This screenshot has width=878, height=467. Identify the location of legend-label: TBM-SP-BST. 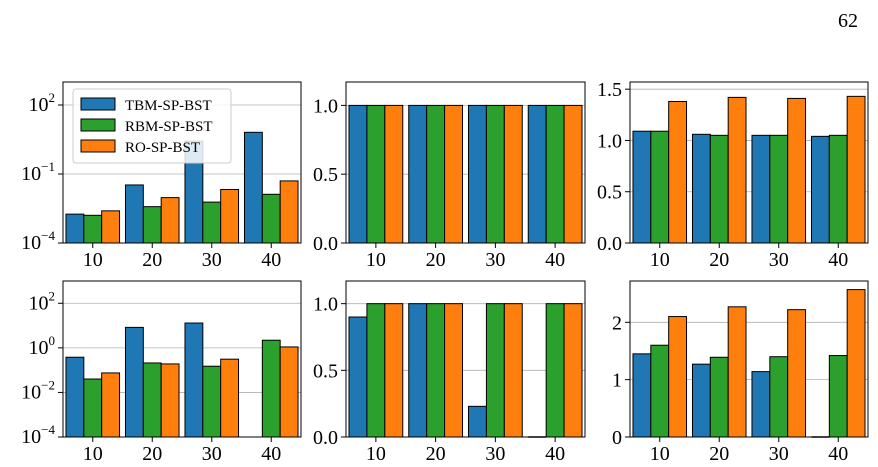
(168, 106).